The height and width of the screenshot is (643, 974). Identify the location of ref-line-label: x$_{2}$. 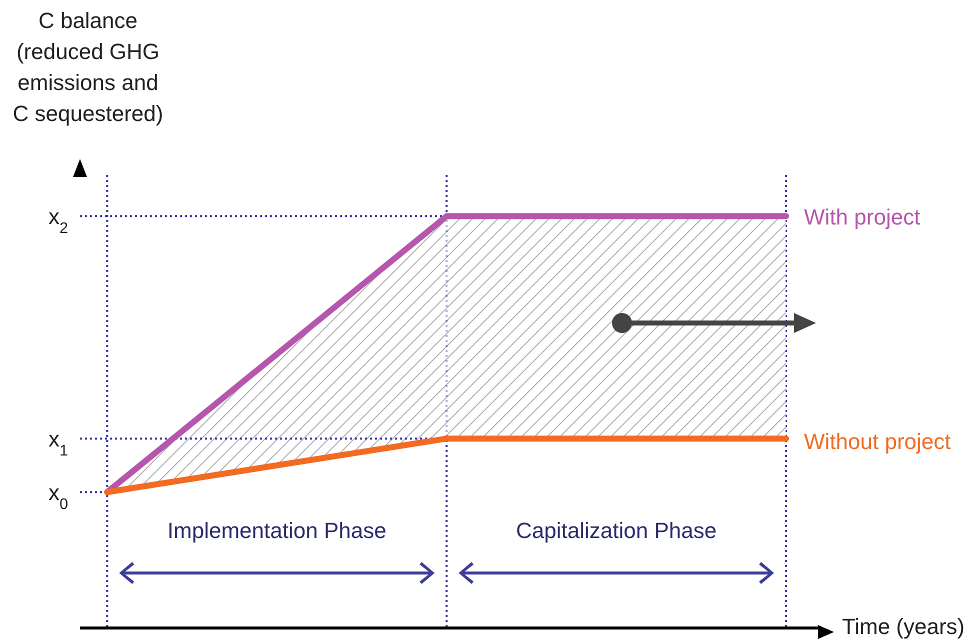
(58, 220).